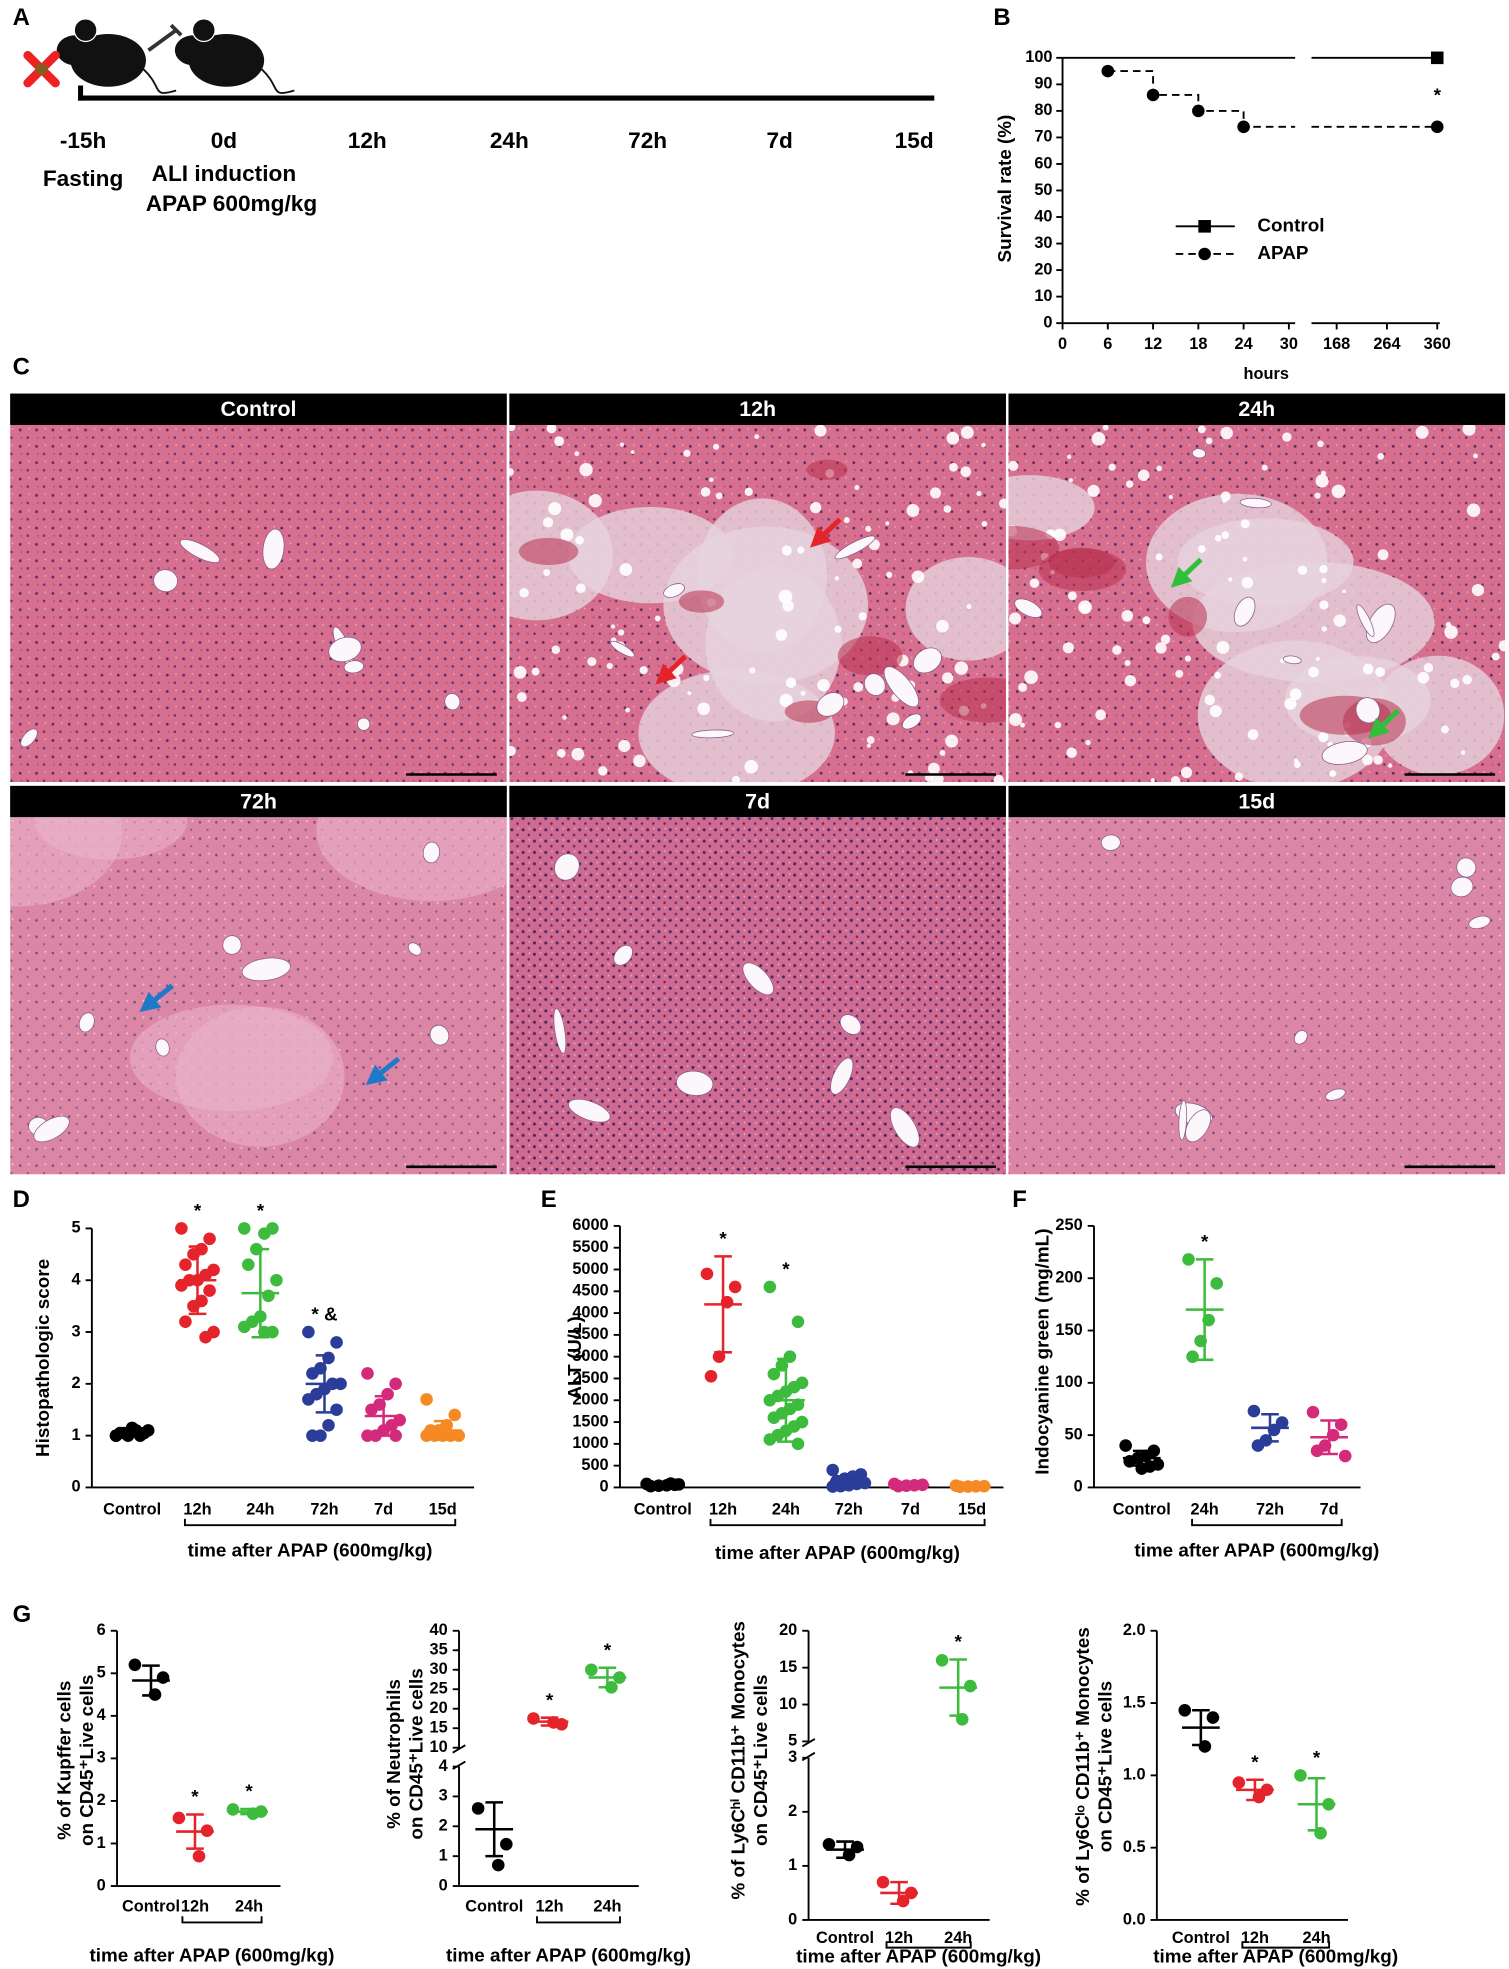  What do you see at coordinates (590, 1225) in the screenshot?
I see `y-tick-label: 6000` at bounding box center [590, 1225].